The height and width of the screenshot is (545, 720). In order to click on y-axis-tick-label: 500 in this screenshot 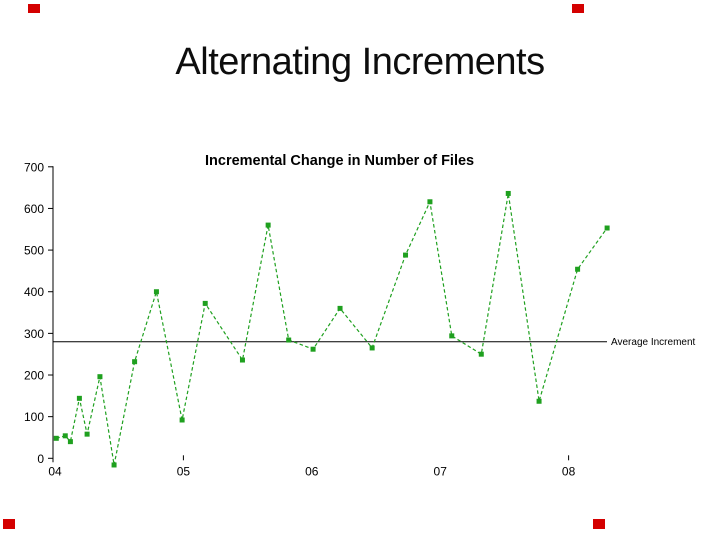, I will do `click(34, 251)`.